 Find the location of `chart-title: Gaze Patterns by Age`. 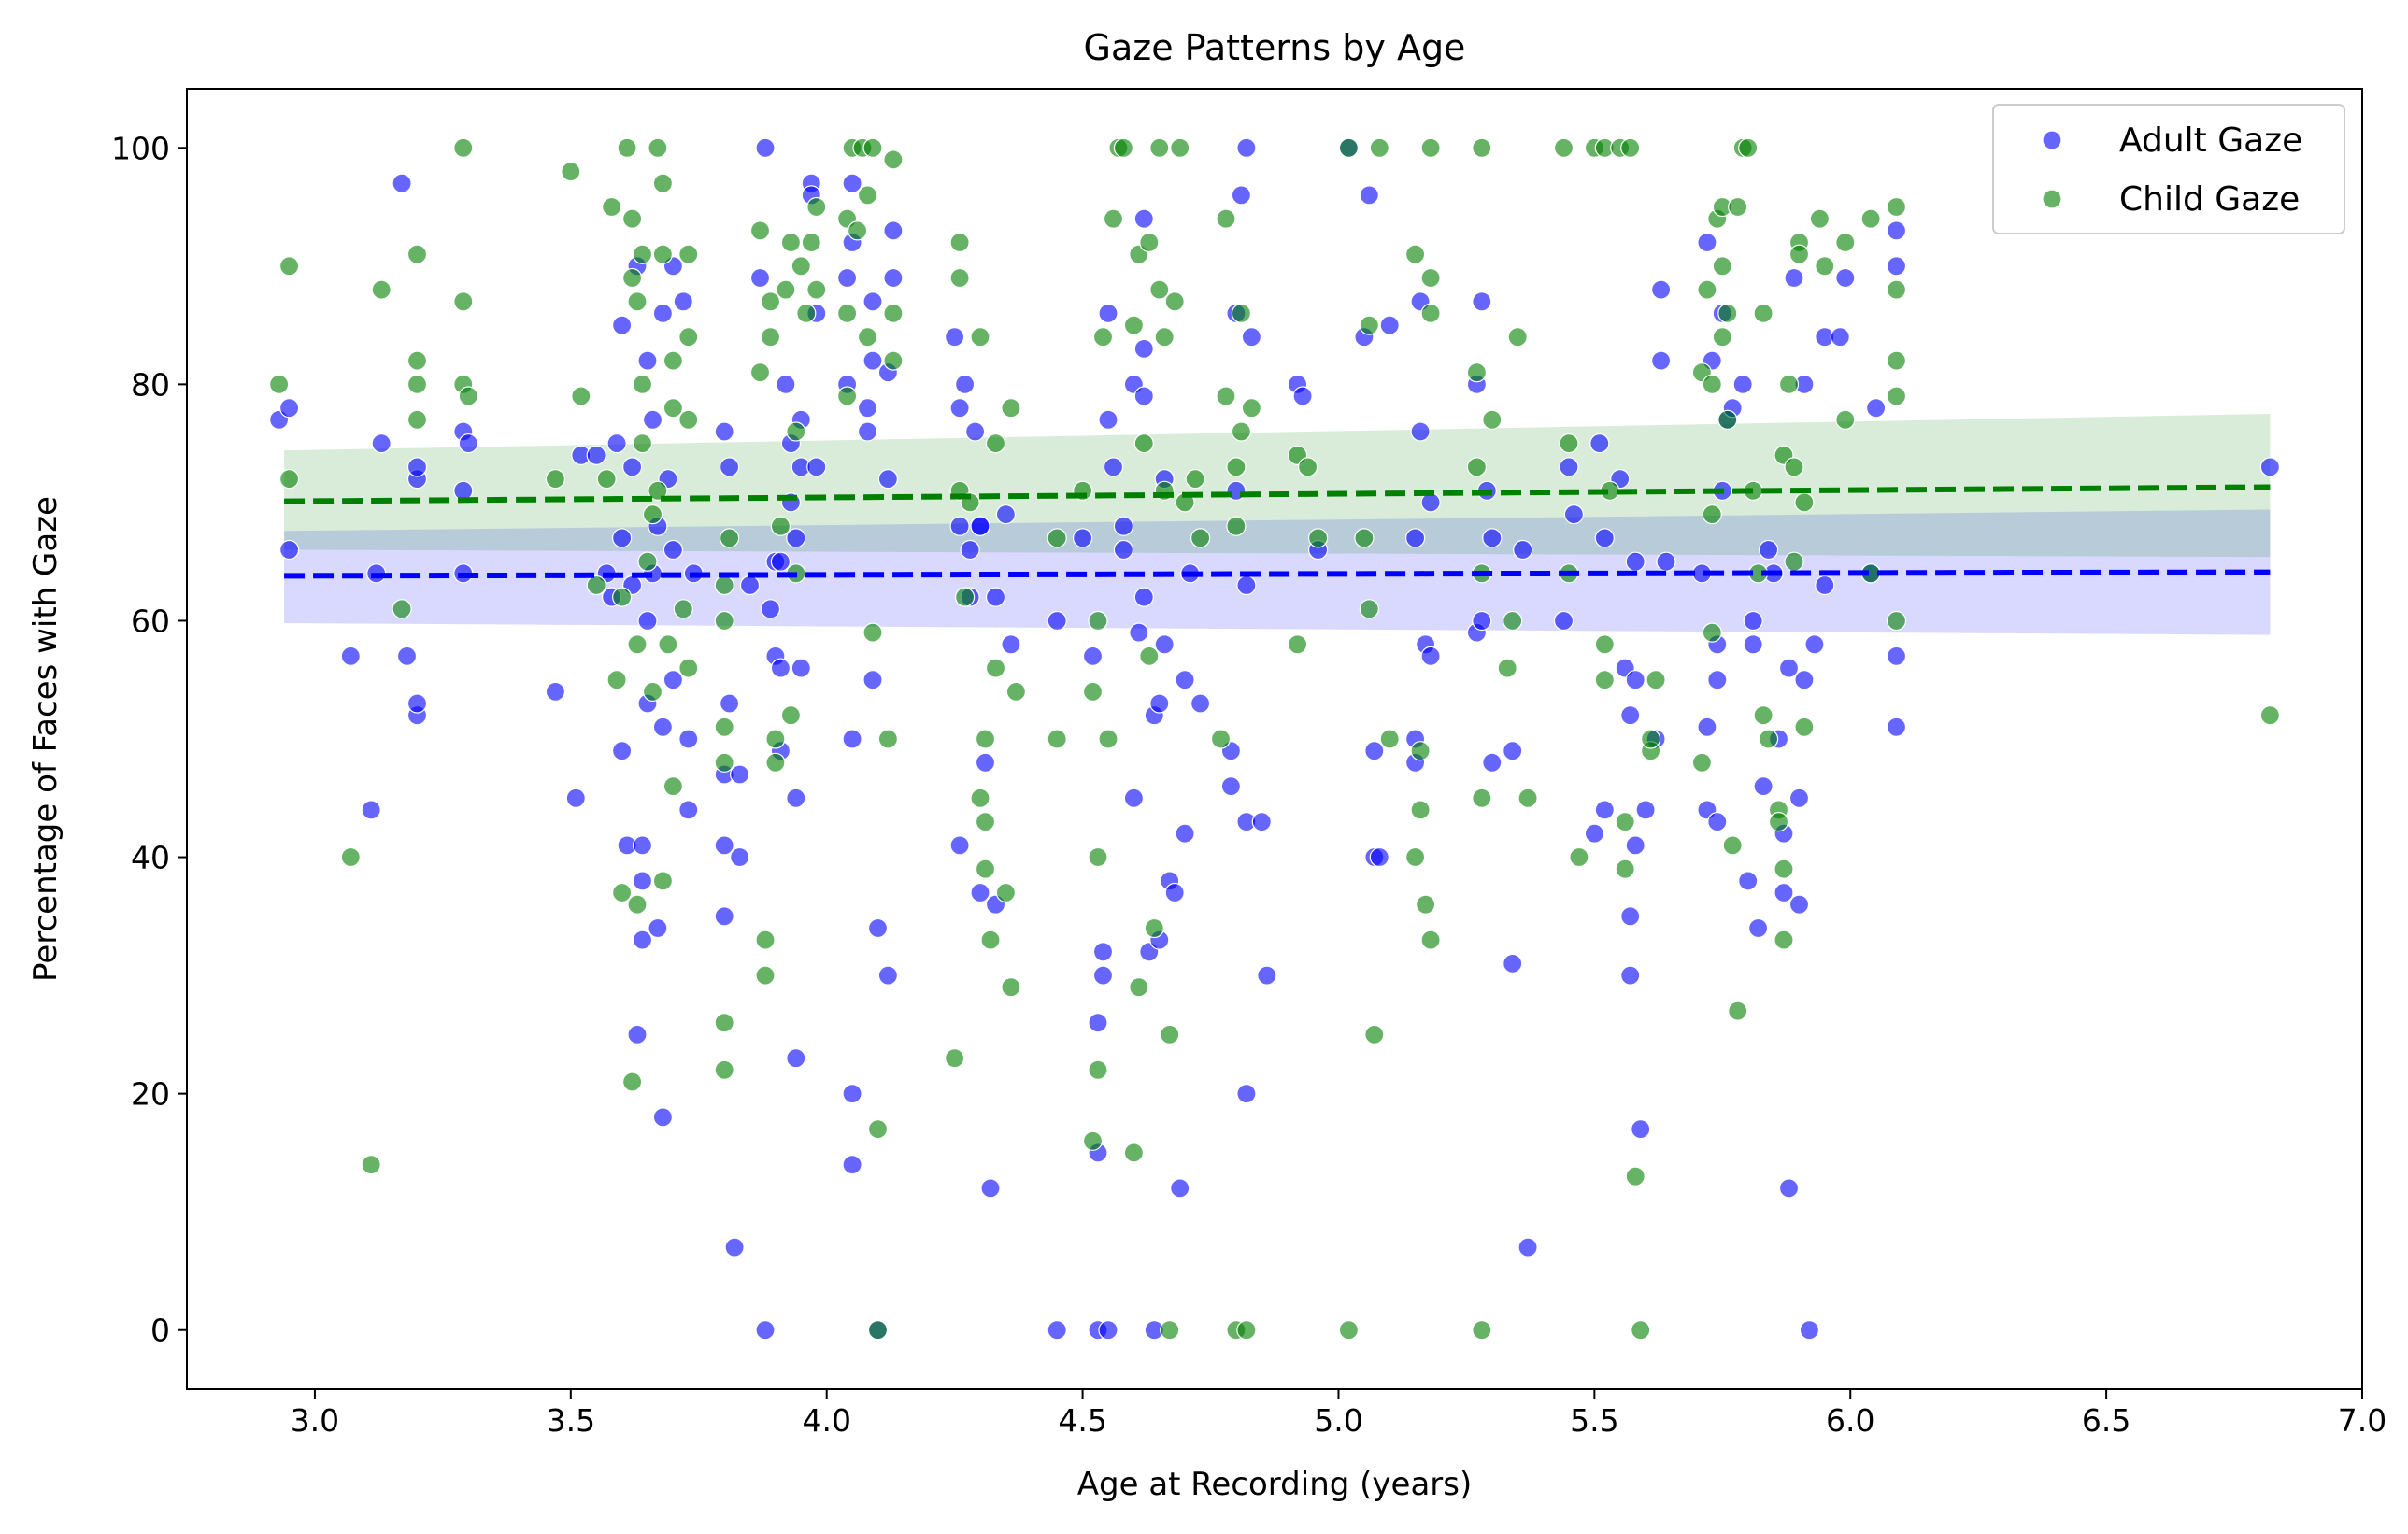

chart-title: Gaze Patterns by Age is located at coordinates (1275, 47).